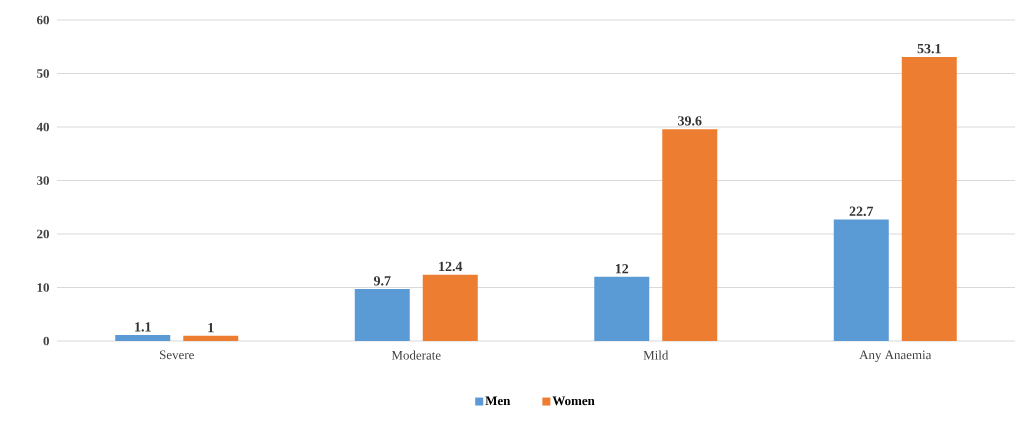 This screenshot has width=1018, height=421. I want to click on y-tick-label: 40, so click(42, 127).